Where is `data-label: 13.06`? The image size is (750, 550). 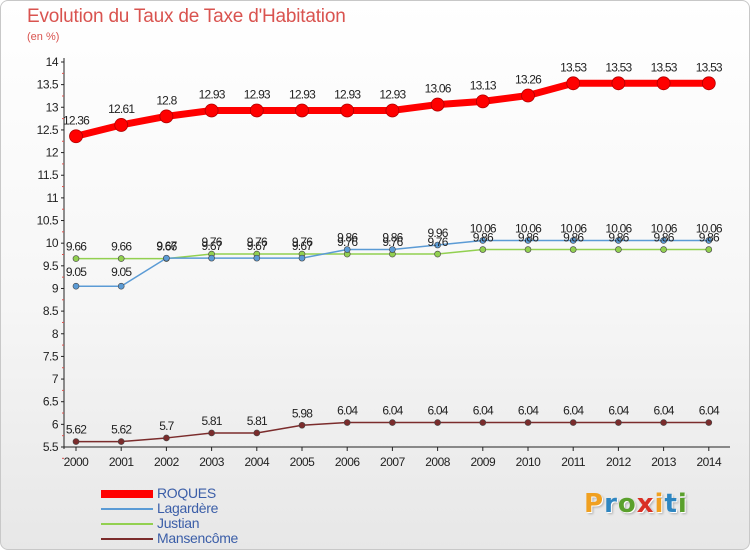 data-label: 13.06 is located at coordinates (438, 89).